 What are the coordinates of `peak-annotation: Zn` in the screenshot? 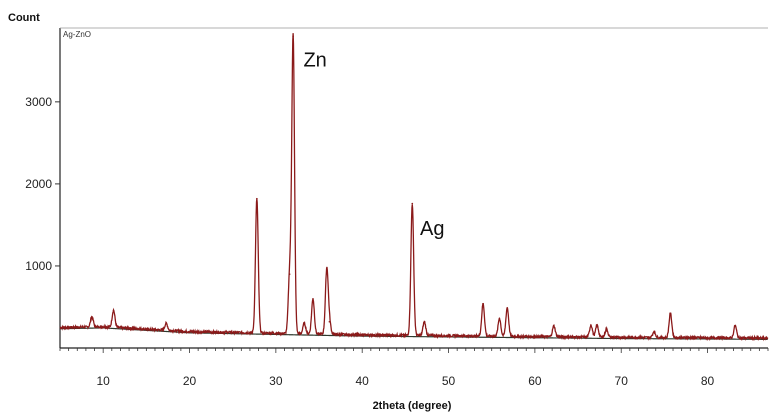 It's located at (314, 61).